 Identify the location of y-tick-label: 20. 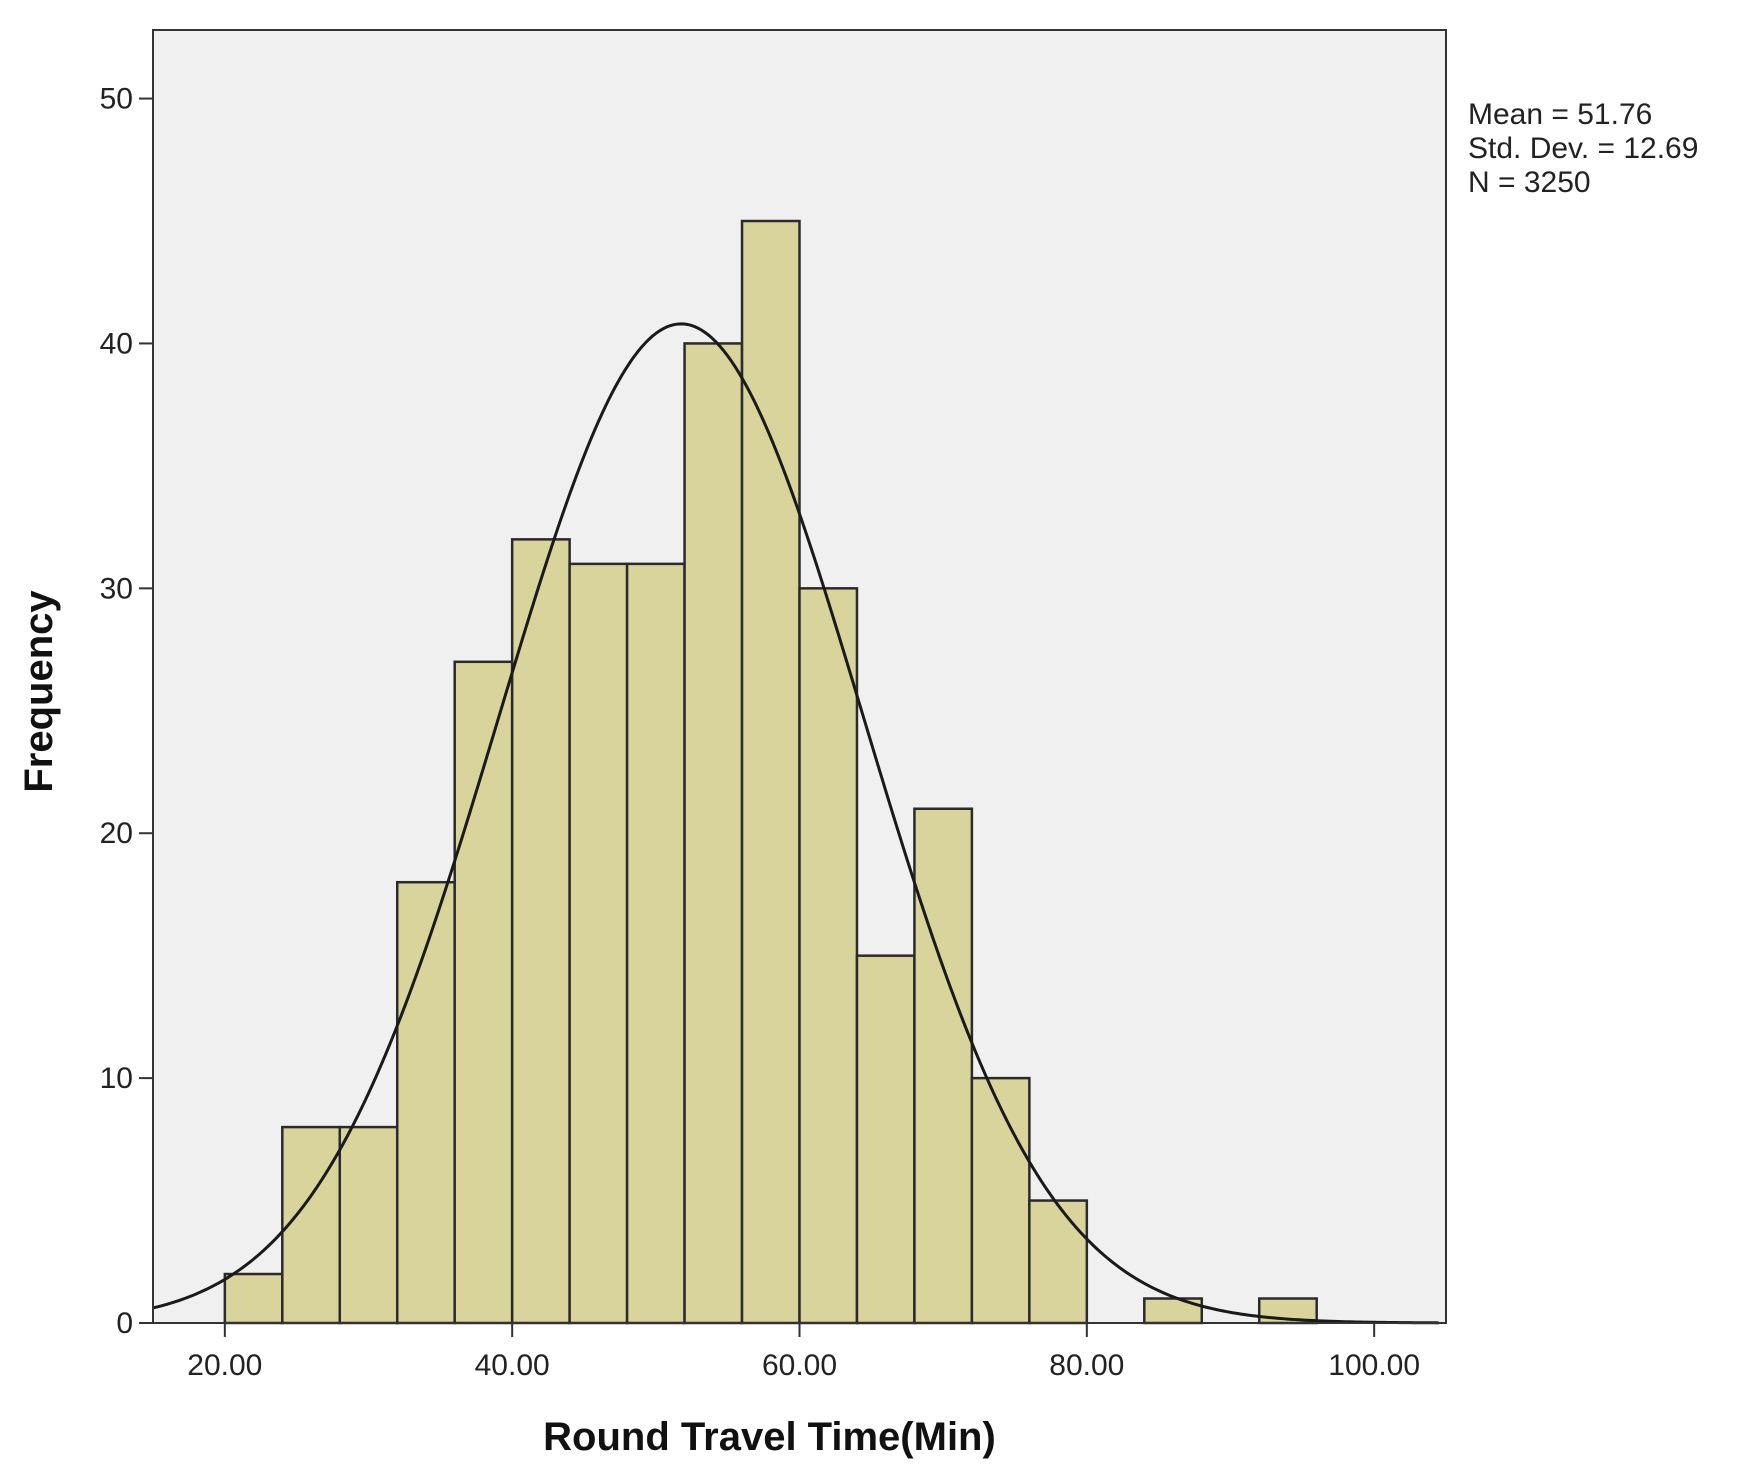
(116, 833).